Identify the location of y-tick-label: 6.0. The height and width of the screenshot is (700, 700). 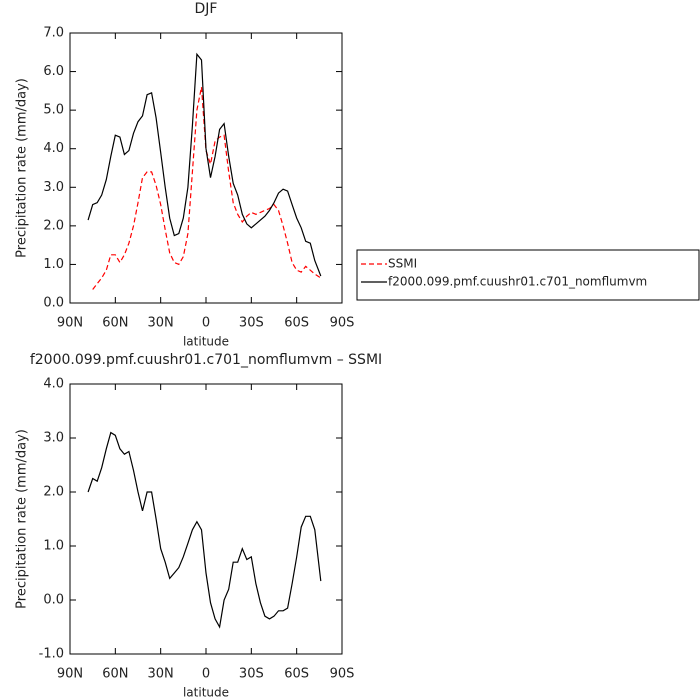
(53, 71).